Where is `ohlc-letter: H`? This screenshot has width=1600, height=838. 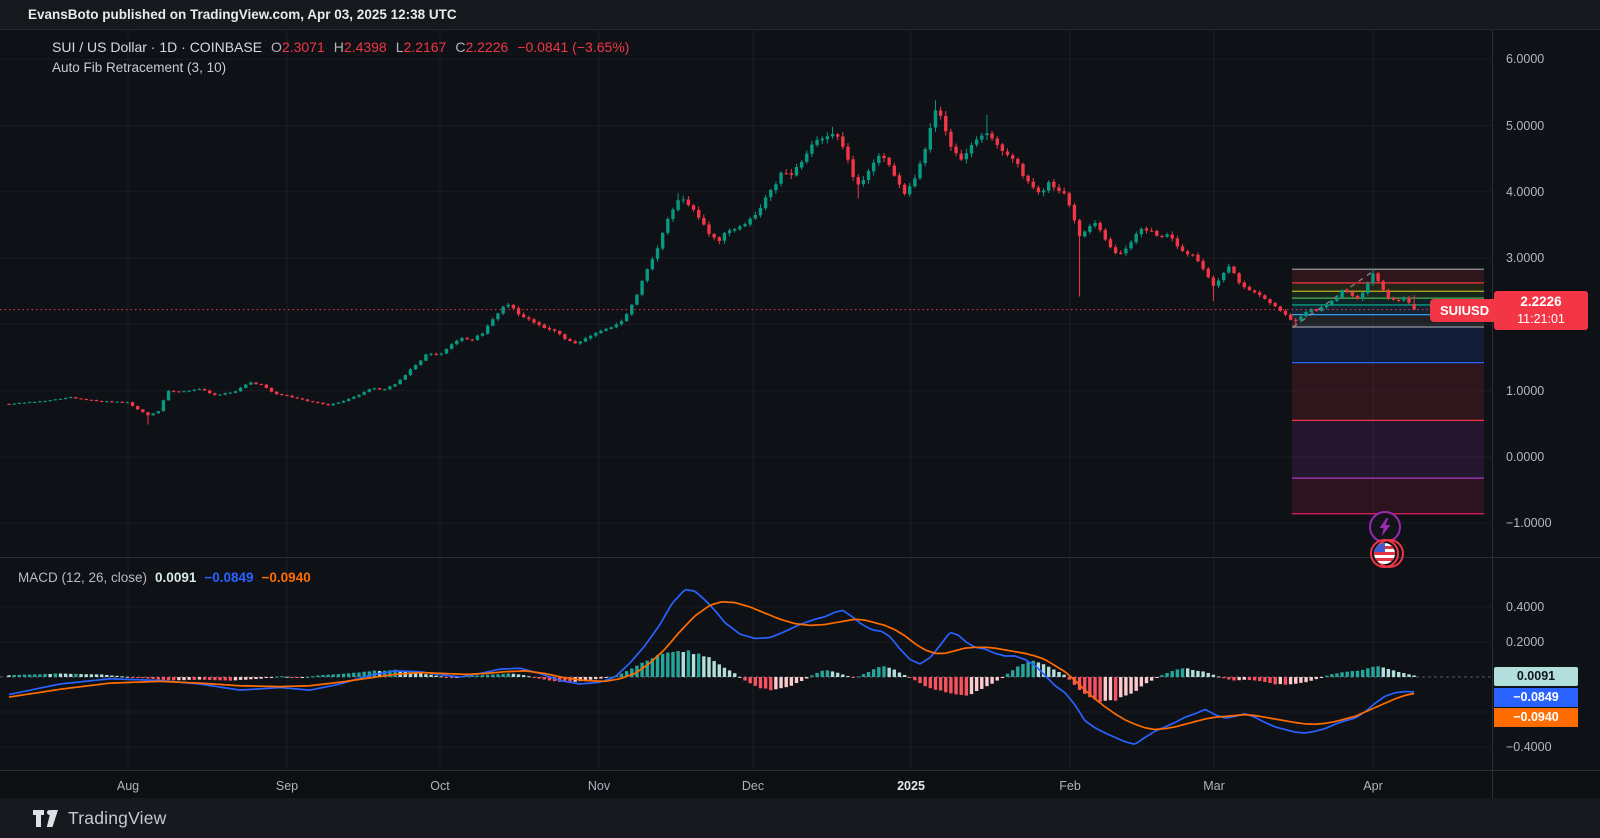
ohlc-letter: H is located at coordinates (338, 47).